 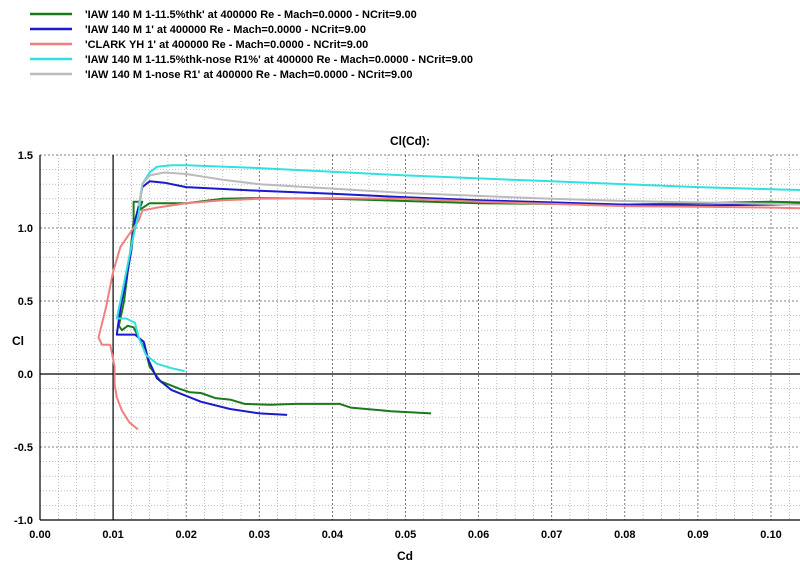 I want to click on x-tick-label: 0.08, so click(x=624, y=535).